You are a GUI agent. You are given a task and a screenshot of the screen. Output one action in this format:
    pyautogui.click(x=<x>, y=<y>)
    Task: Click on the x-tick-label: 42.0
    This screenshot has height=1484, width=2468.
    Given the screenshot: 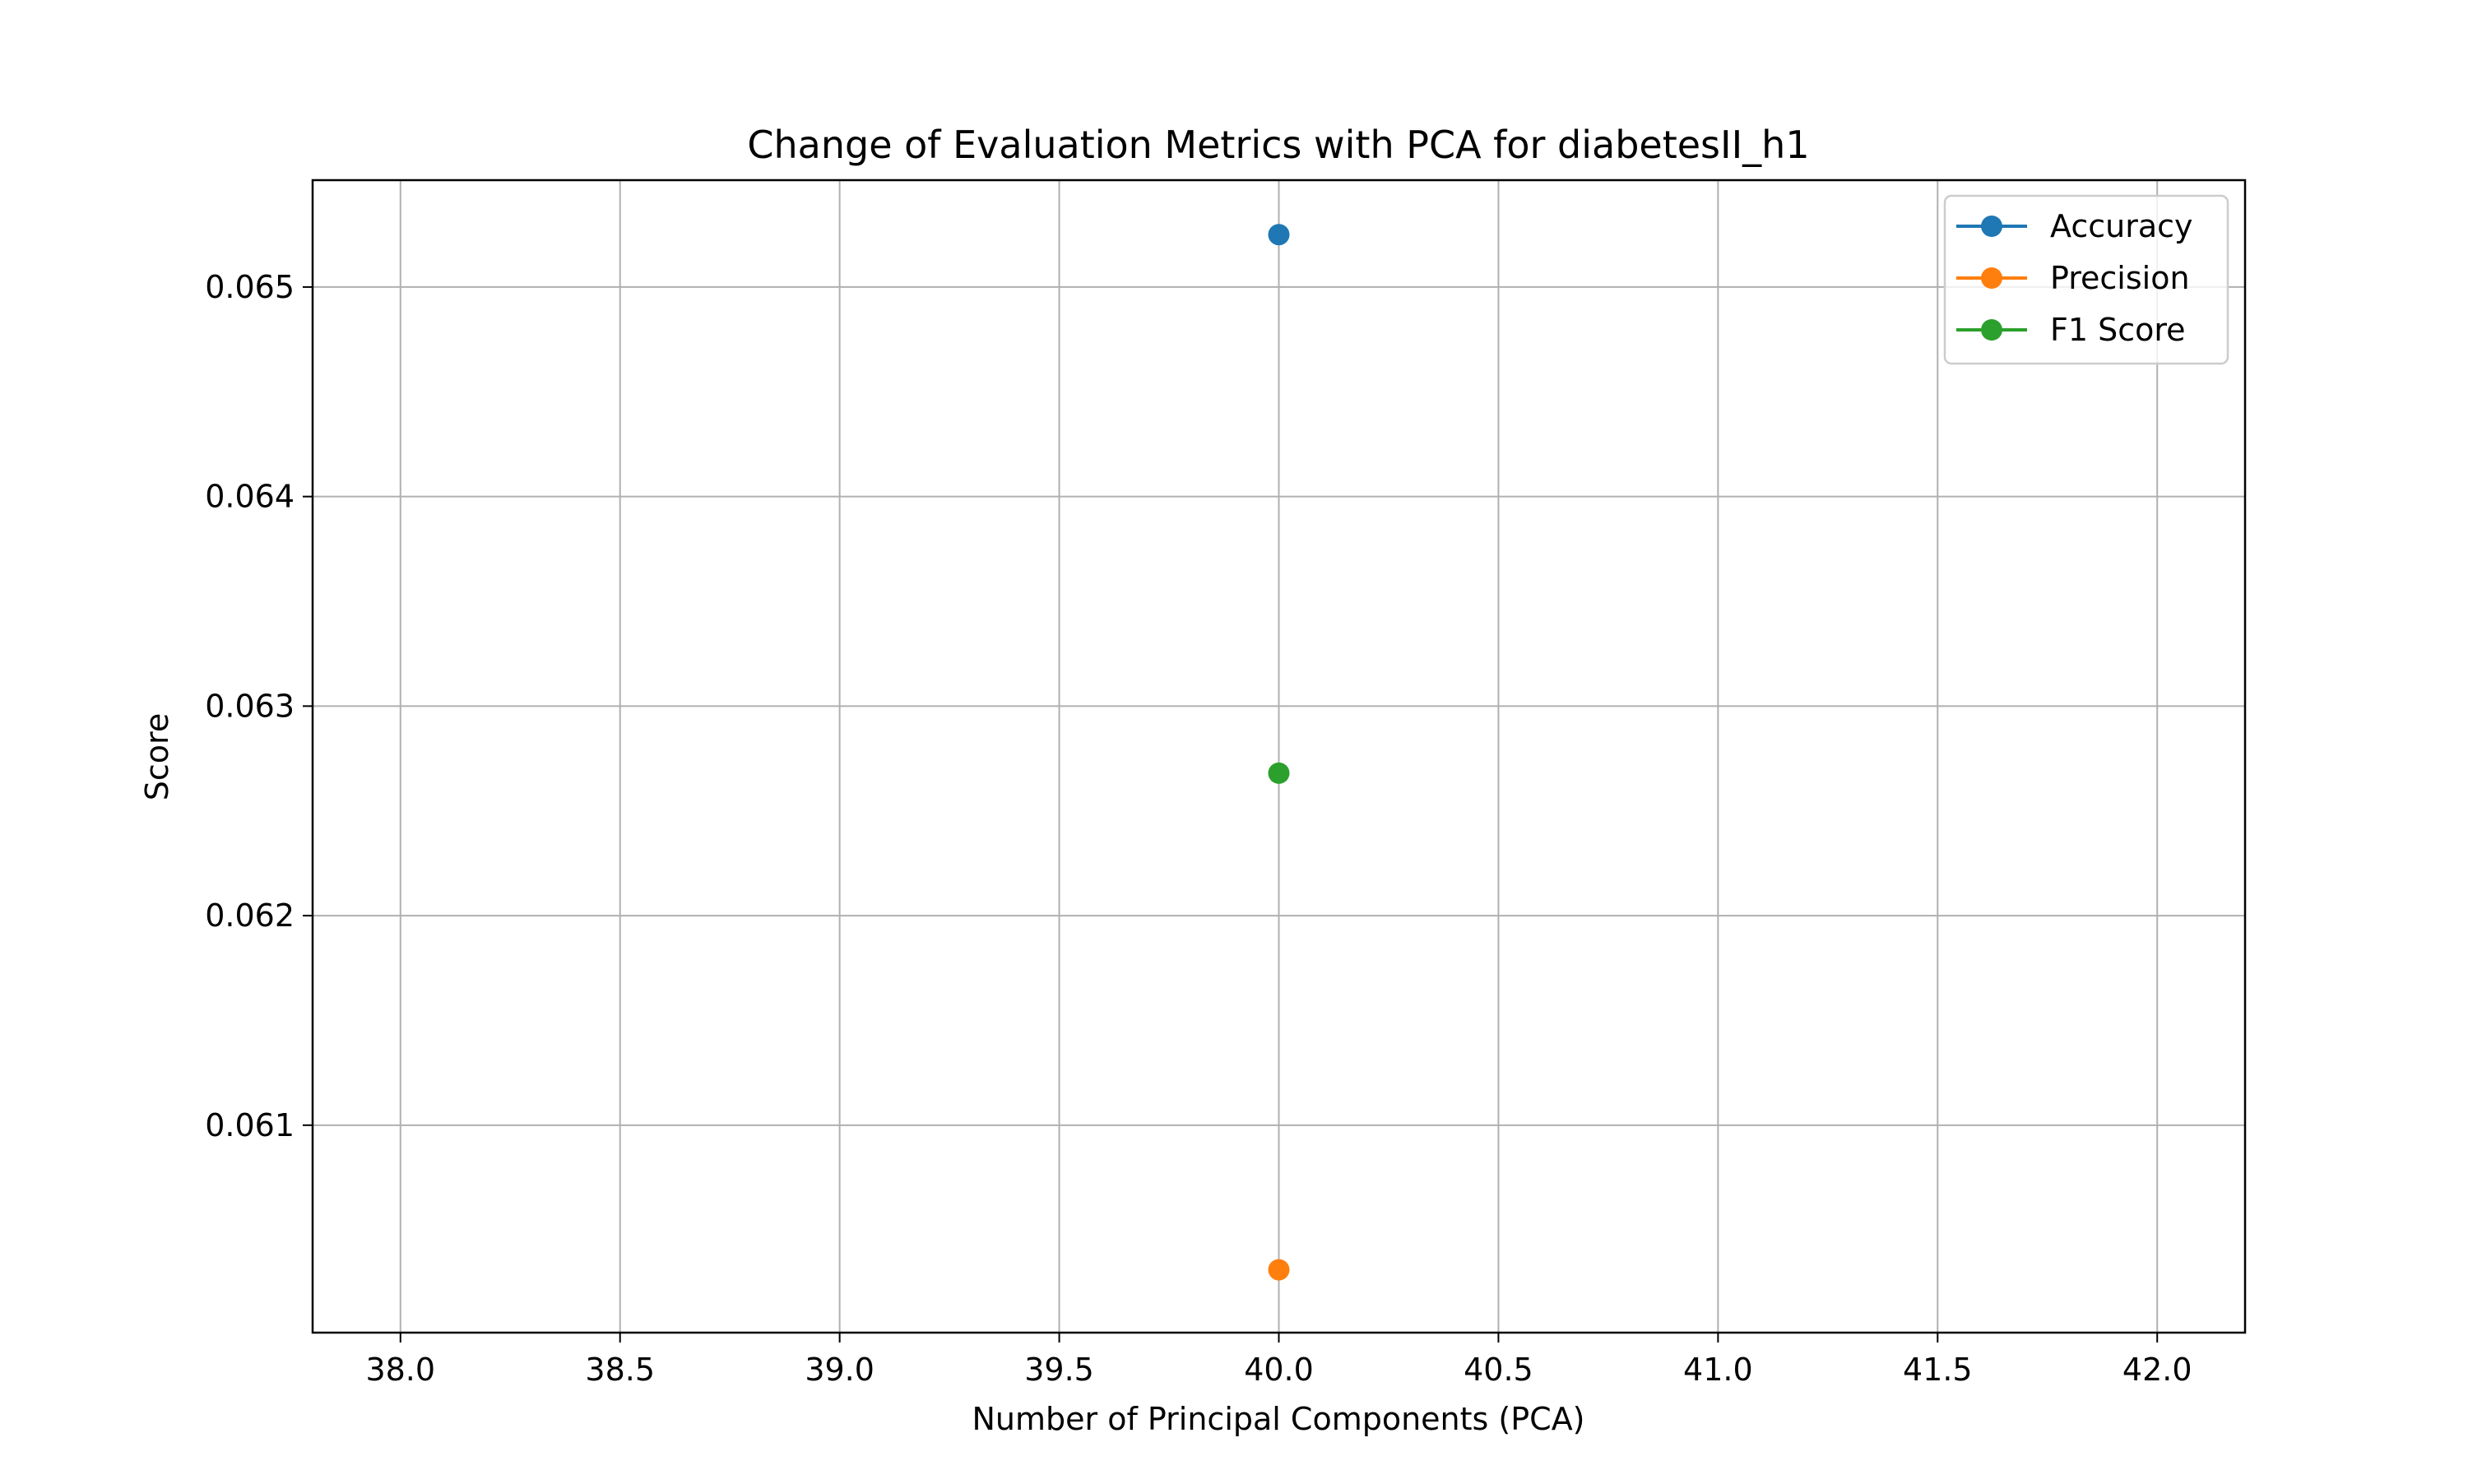 What is the action you would take?
    pyautogui.click(x=2157, y=1370)
    